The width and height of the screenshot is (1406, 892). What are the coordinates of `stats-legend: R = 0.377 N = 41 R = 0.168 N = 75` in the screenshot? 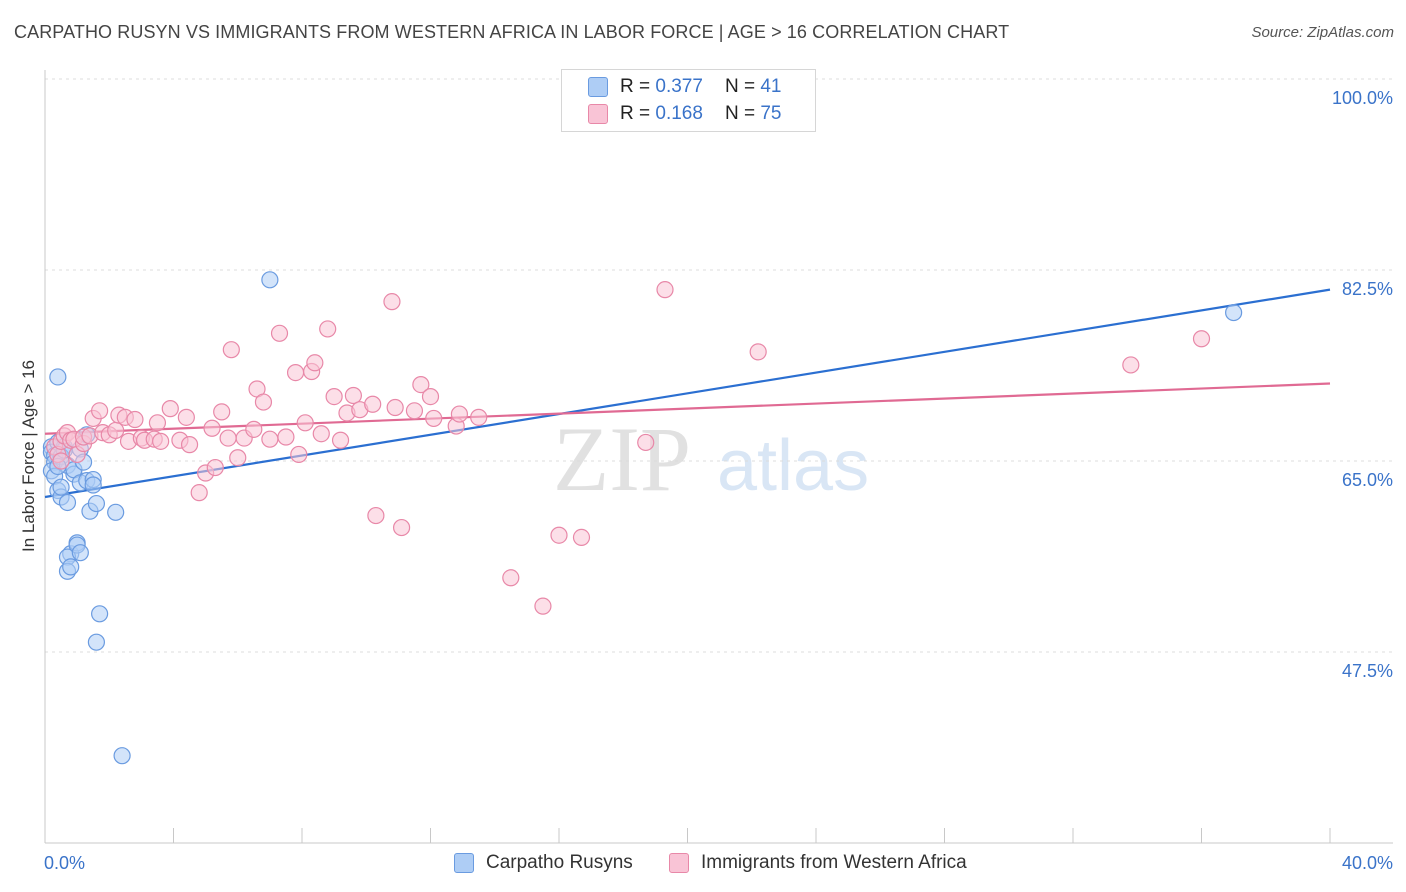 It's located at (688, 100).